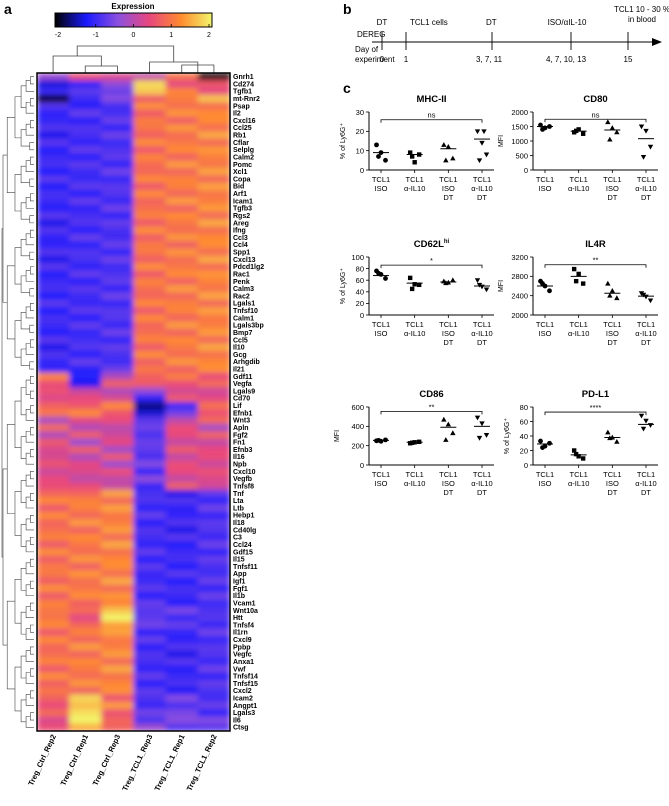 The image size is (669, 806). What do you see at coordinates (242, 655) in the screenshot?
I see `gene-label: Vegfc` at bounding box center [242, 655].